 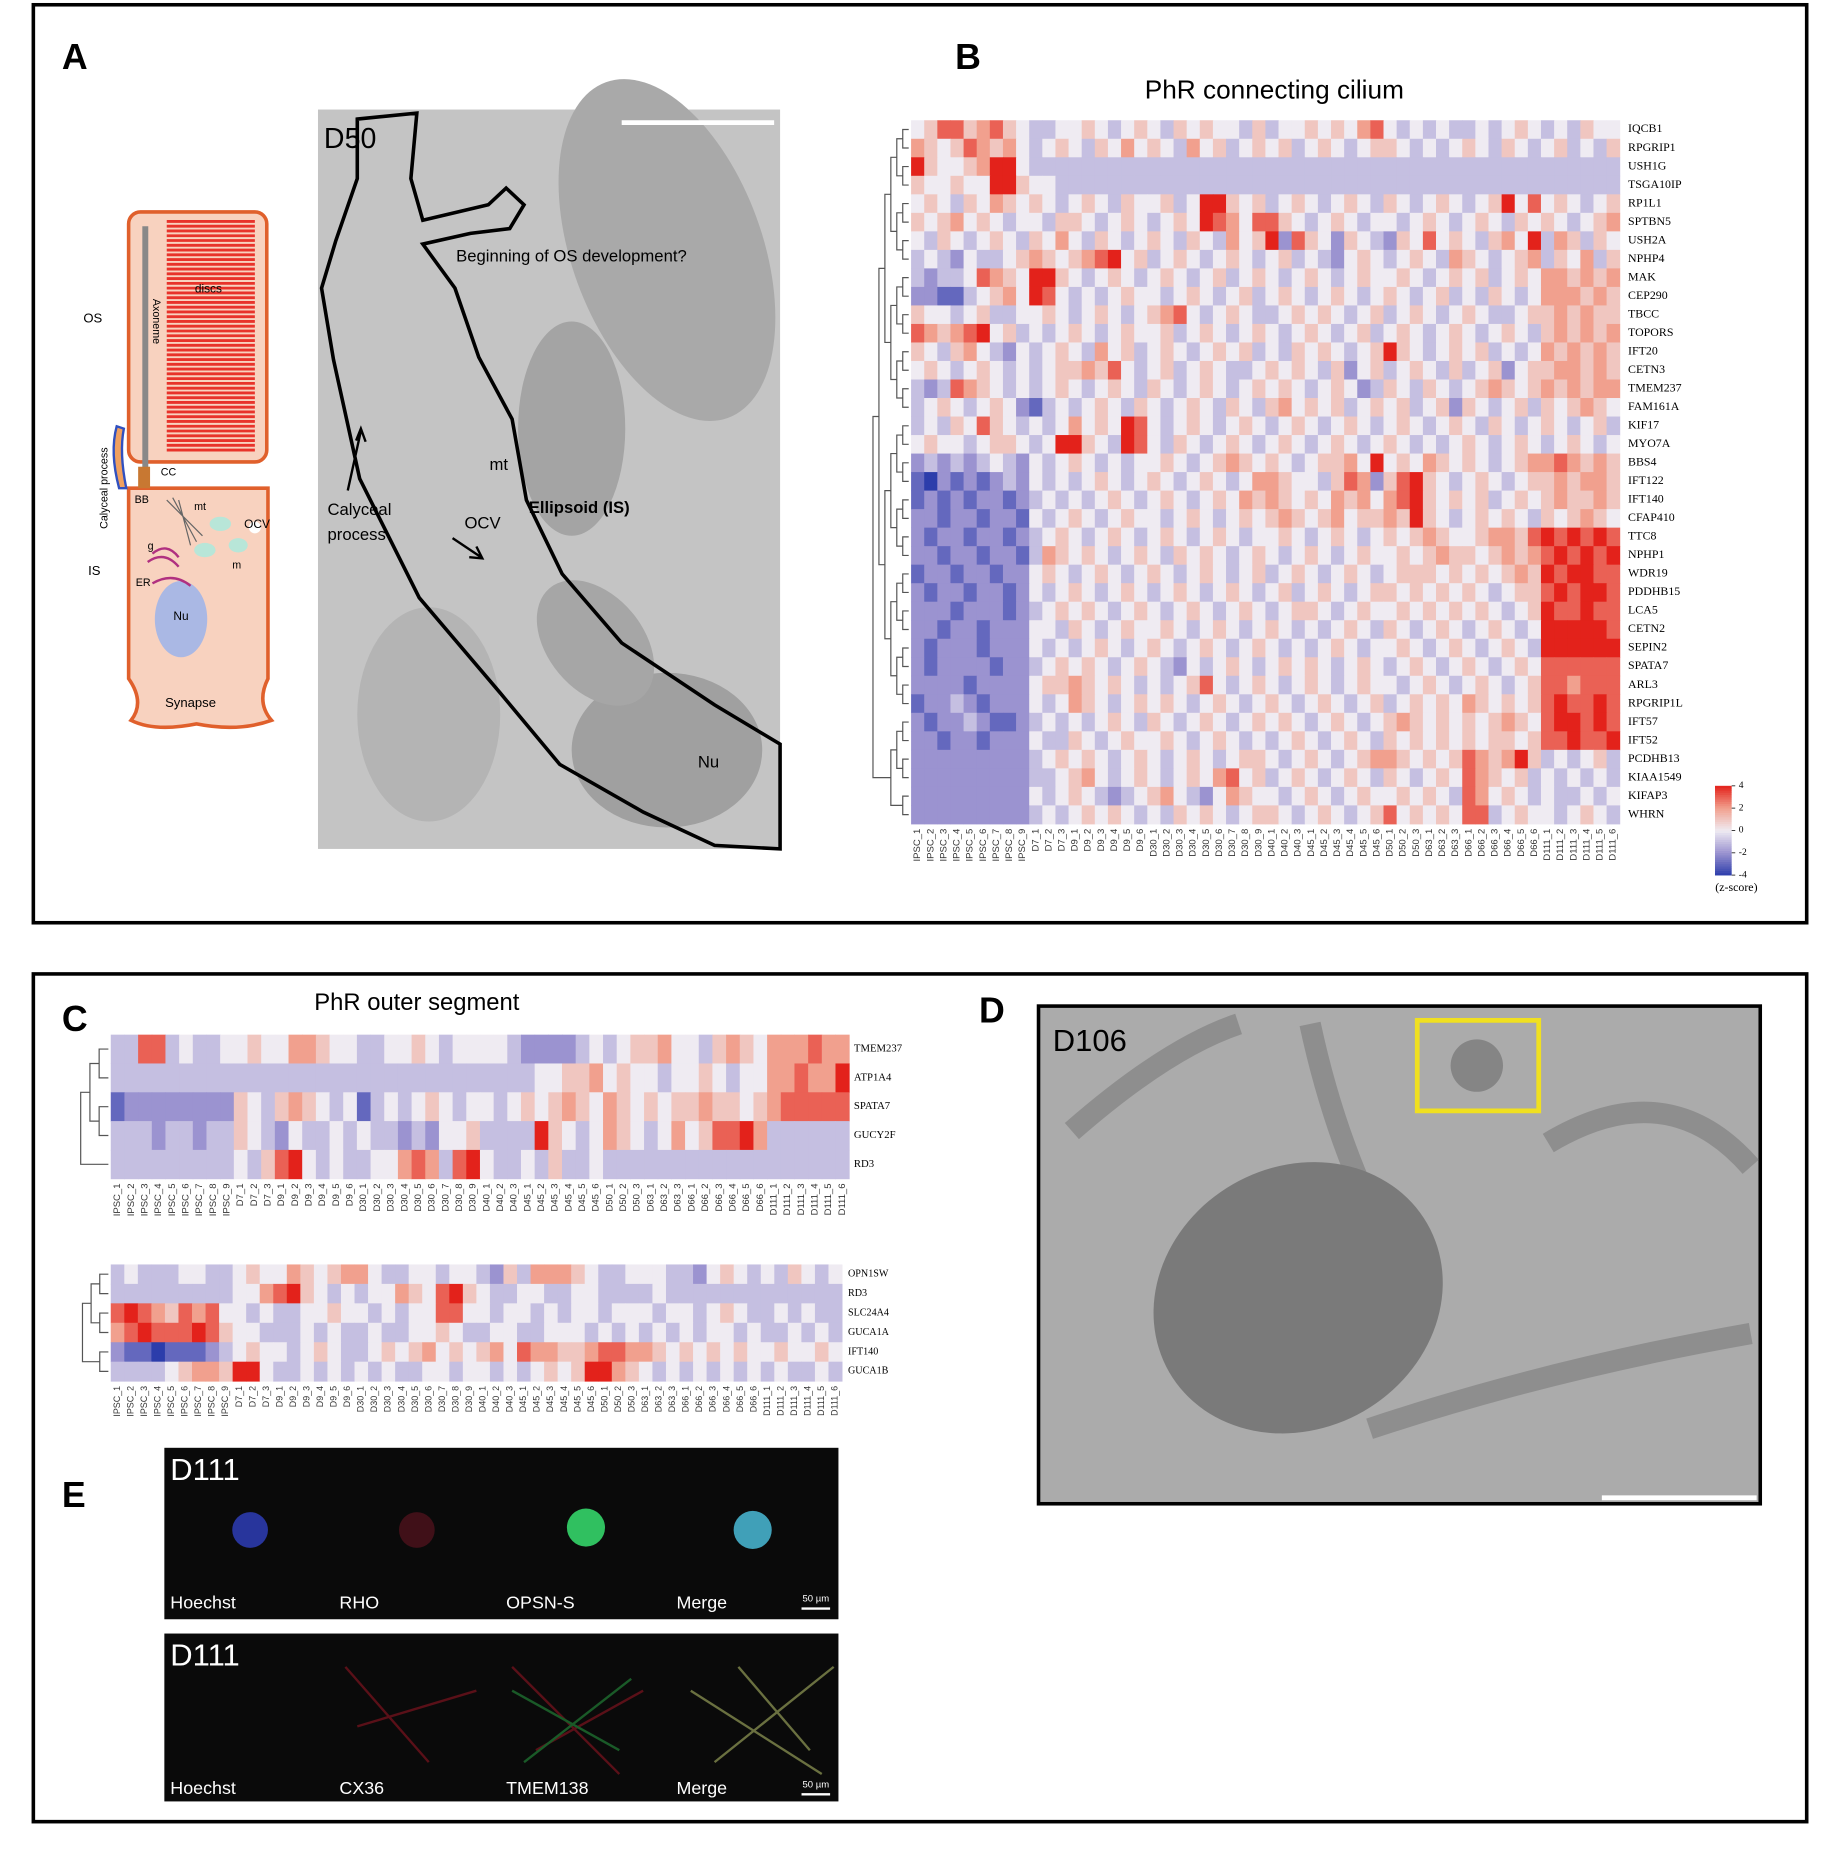 What do you see at coordinates (767, 1401) in the screenshot?
I see `column-label: D111_1` at bounding box center [767, 1401].